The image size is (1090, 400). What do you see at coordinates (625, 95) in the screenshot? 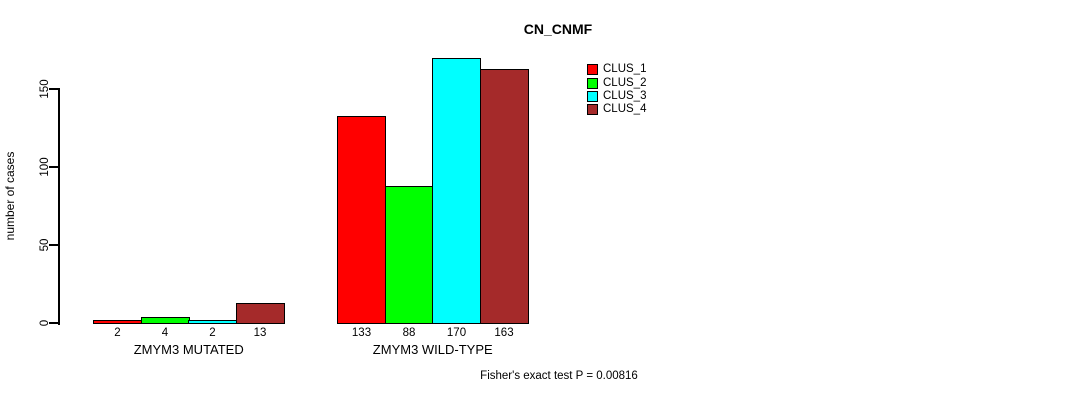
I see `legend-label: CLUS_3` at bounding box center [625, 95].